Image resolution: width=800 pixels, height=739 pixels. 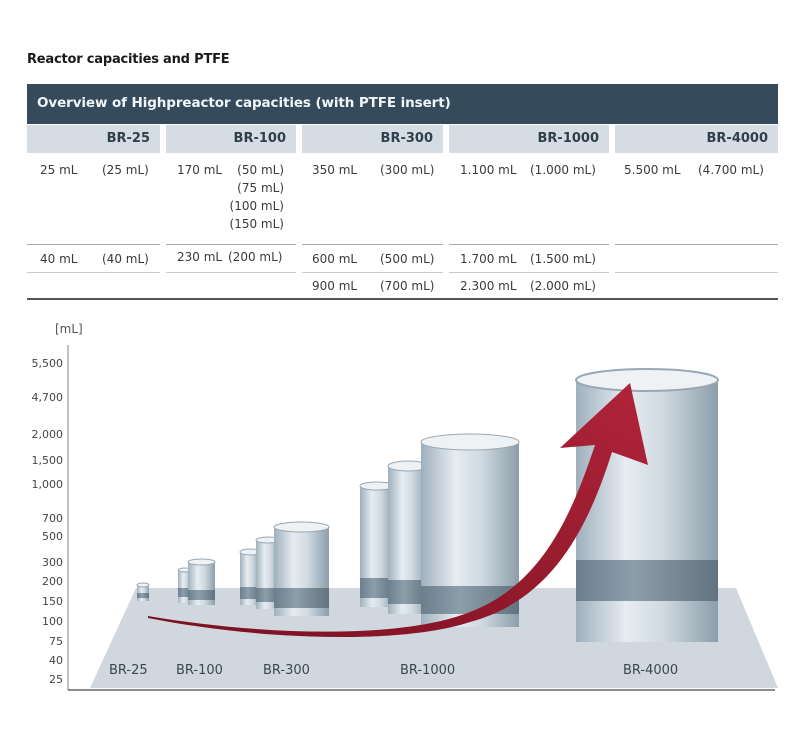 What do you see at coordinates (731, 170) in the screenshot?
I see `table-cell-ptfe: (4.700 mL)` at bounding box center [731, 170].